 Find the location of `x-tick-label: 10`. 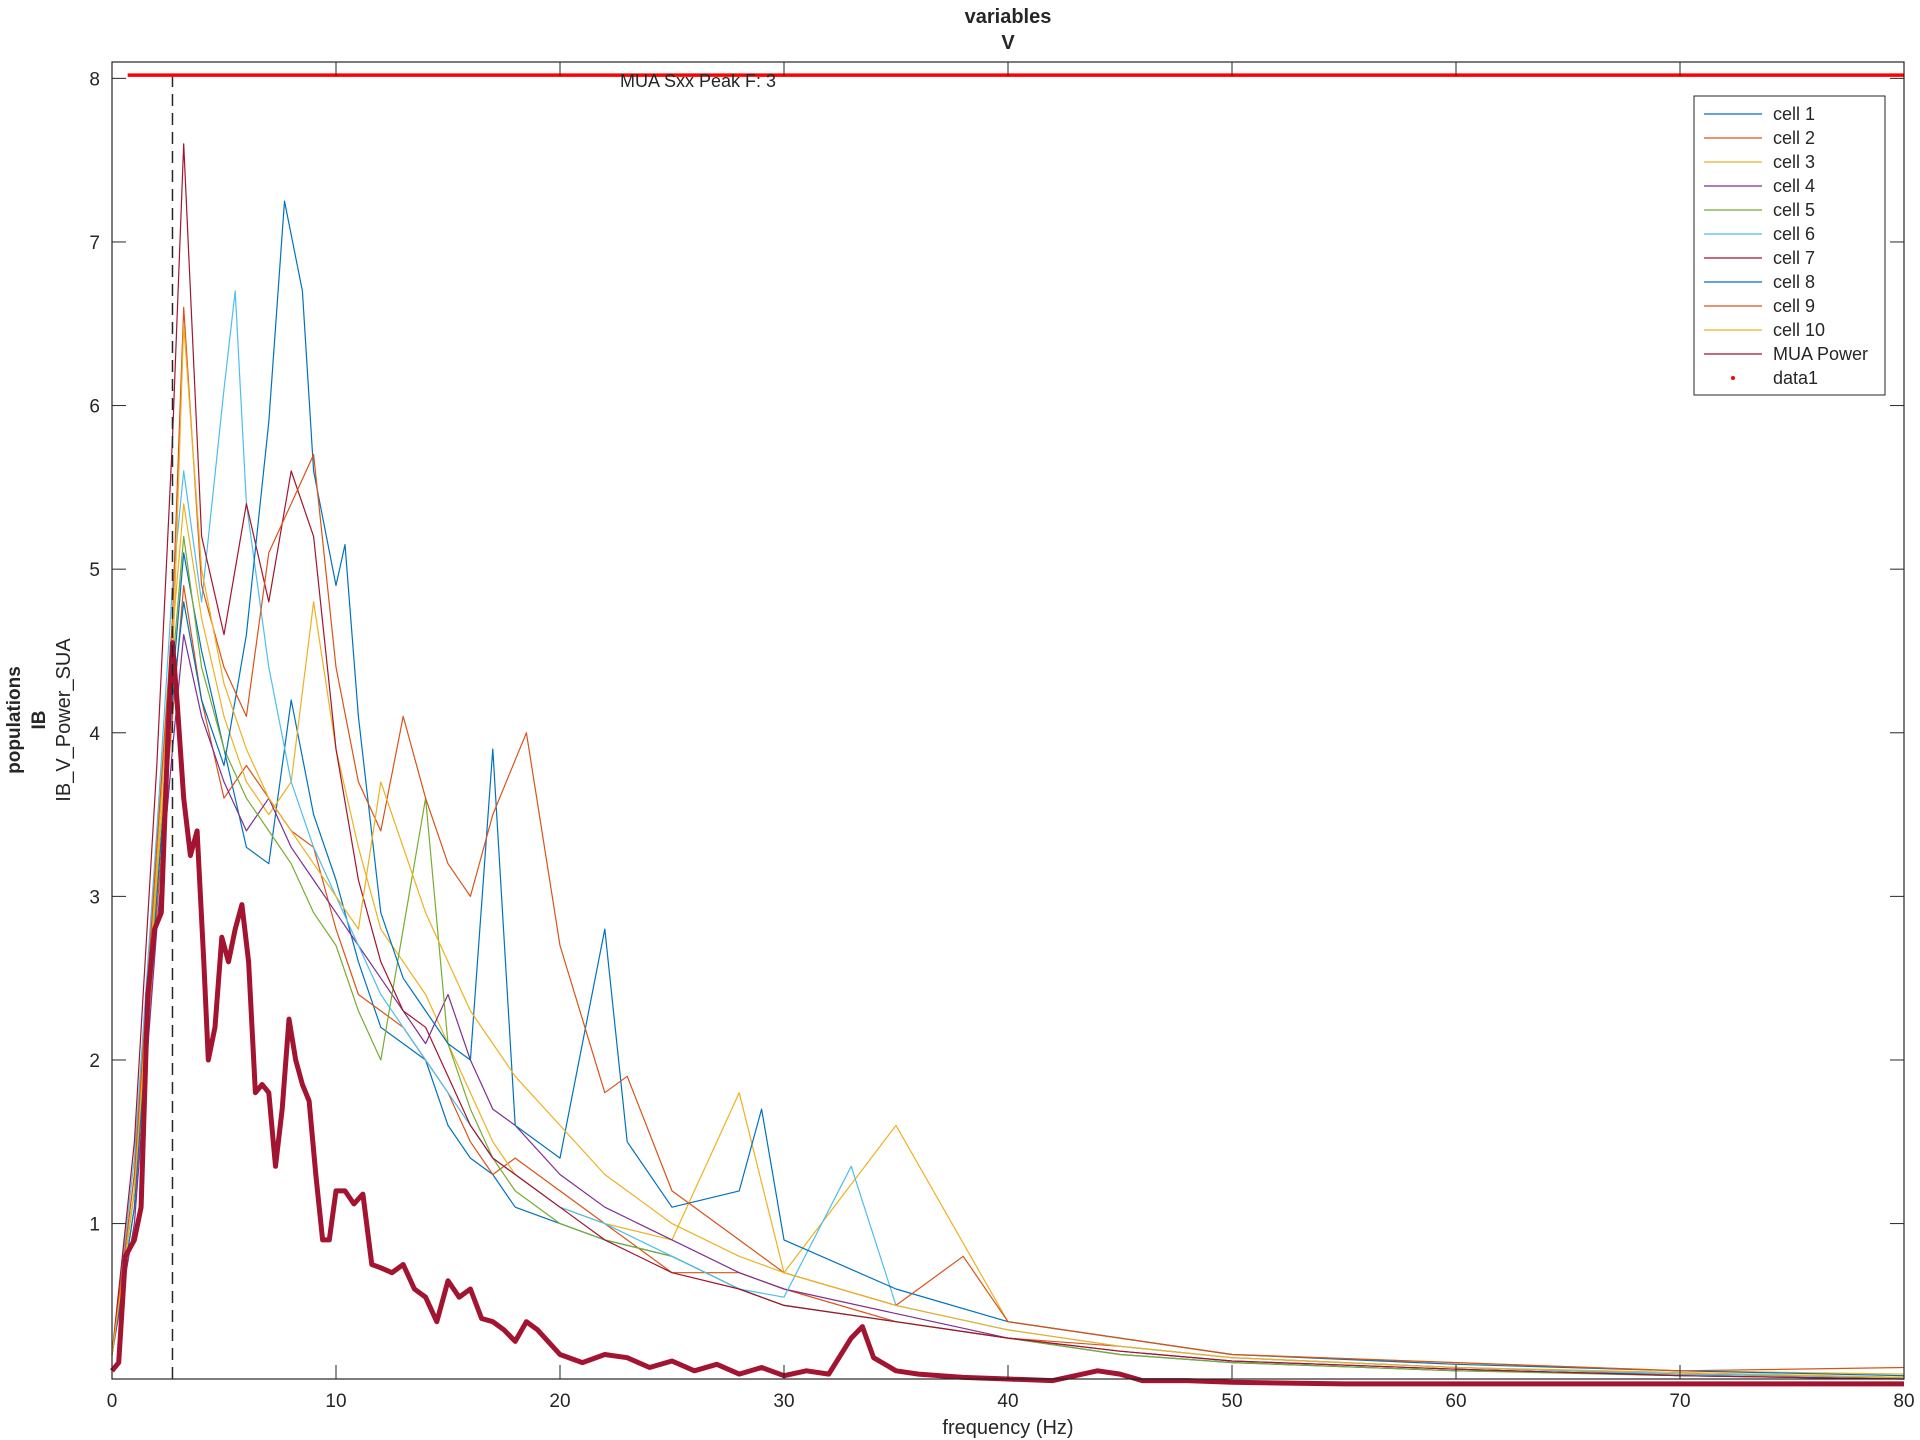

x-tick-label: 10 is located at coordinates (335, 1401).